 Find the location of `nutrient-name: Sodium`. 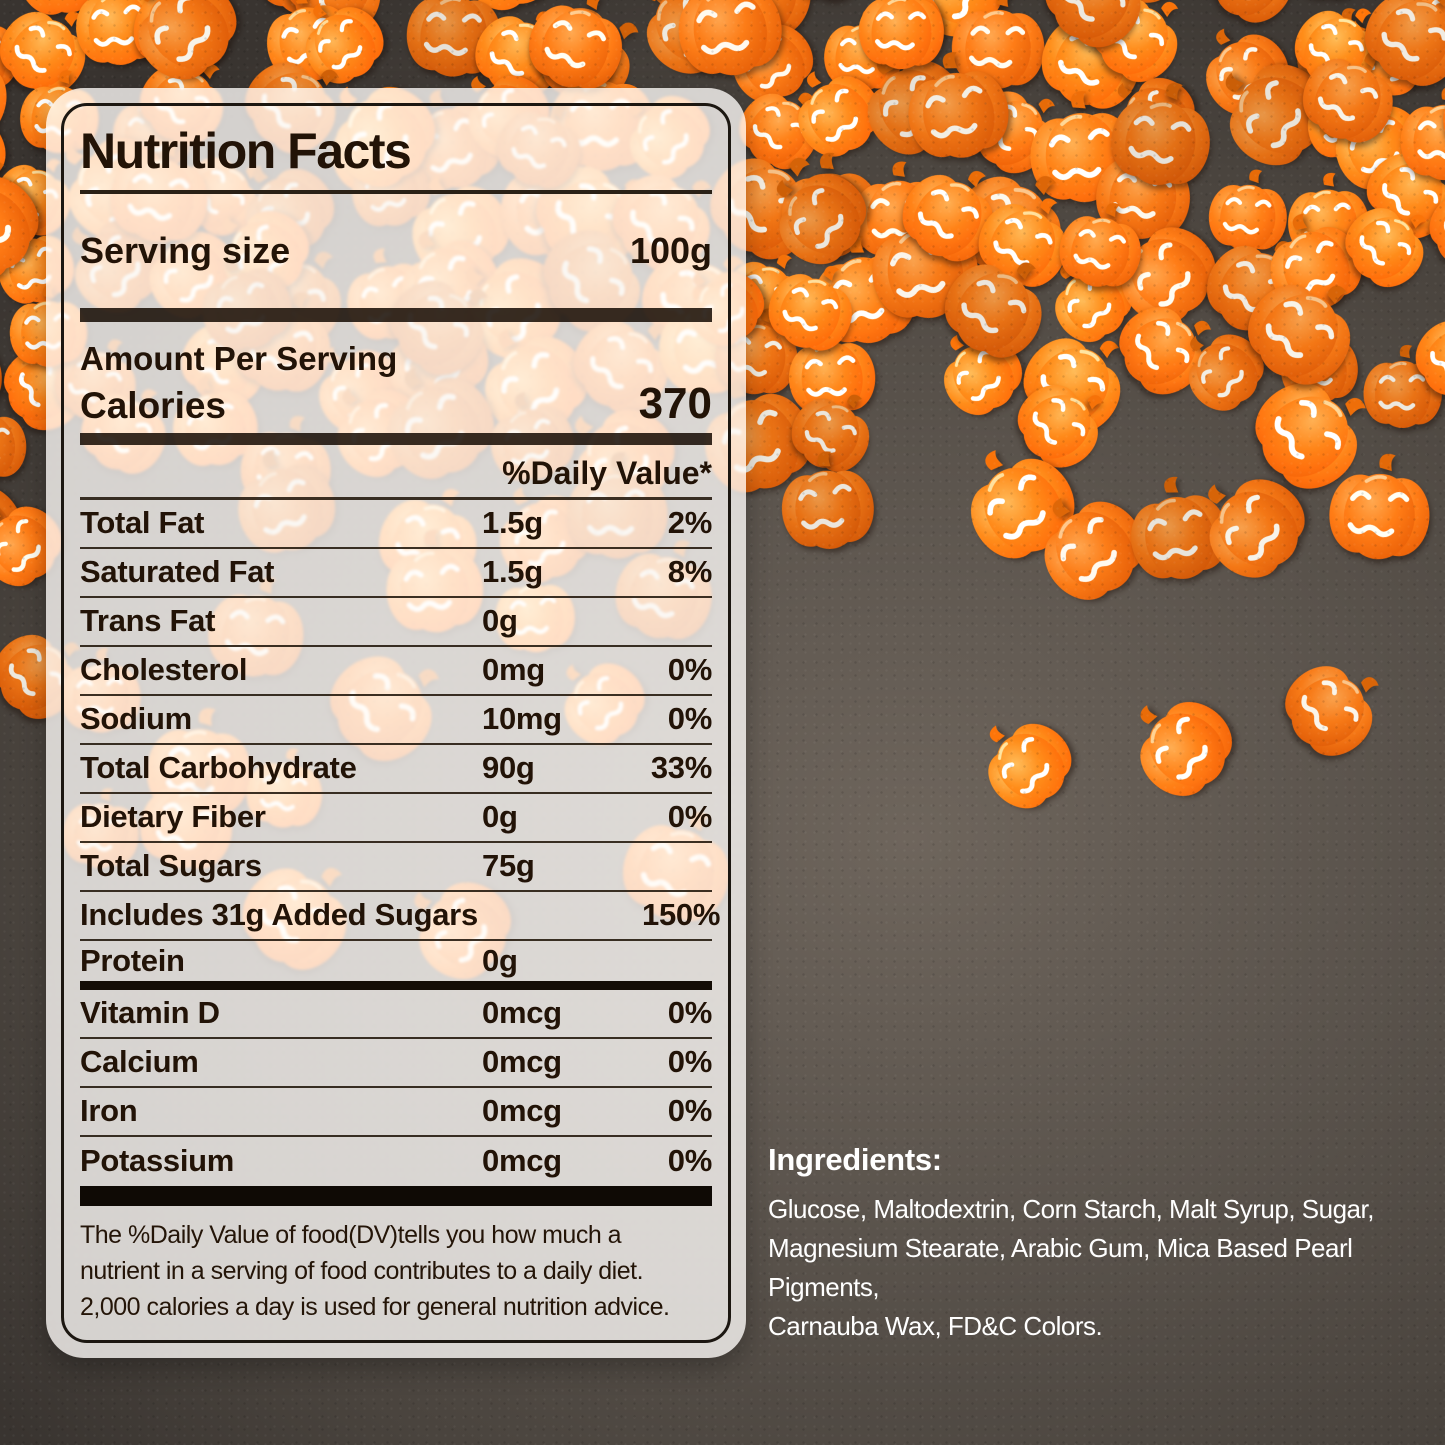

nutrient-name: Sodium is located at coordinates (136, 718).